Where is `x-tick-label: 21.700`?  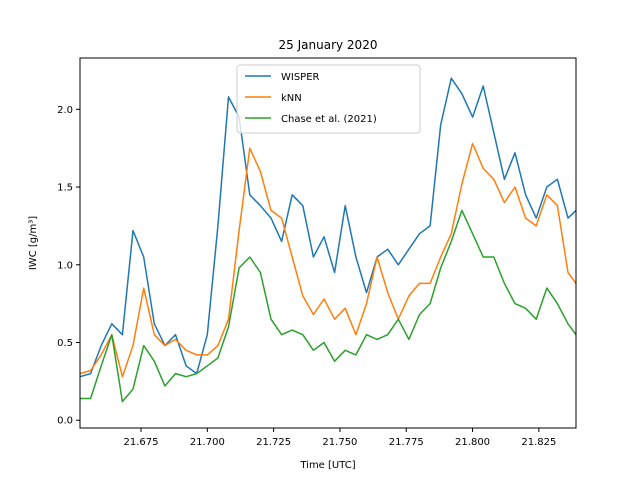 x-tick-label: 21.700 is located at coordinates (207, 442).